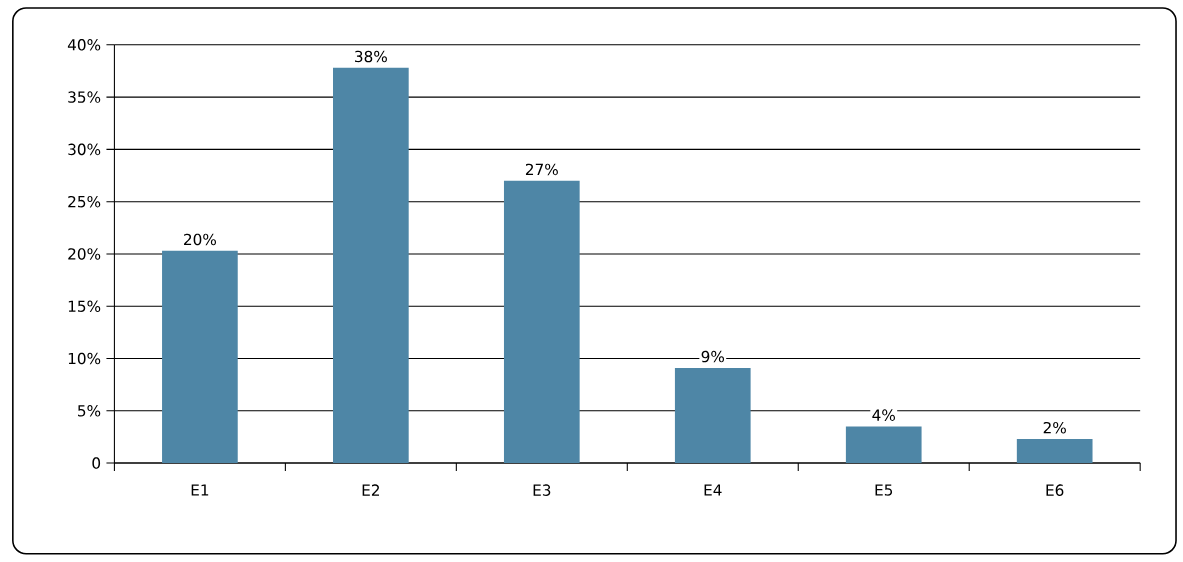 The width and height of the screenshot is (1183, 562). What do you see at coordinates (542, 490) in the screenshot?
I see `x-tick-label: E3` at bounding box center [542, 490].